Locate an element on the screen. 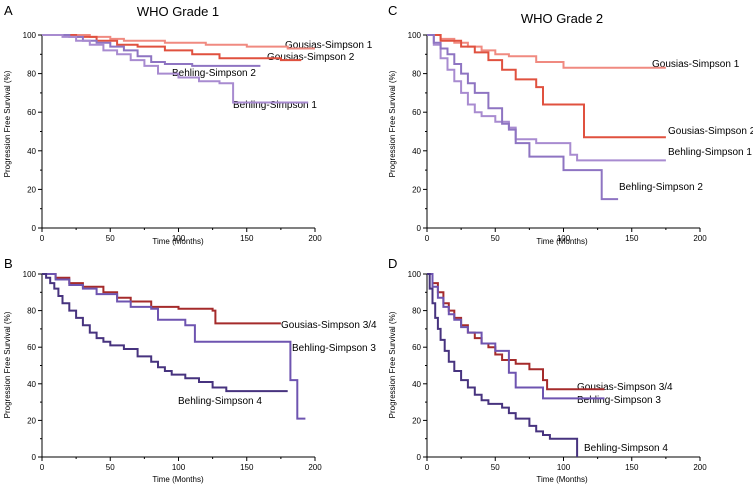 The image size is (753, 488). chart-title: WHO Grade 2 is located at coordinates (562, 18).